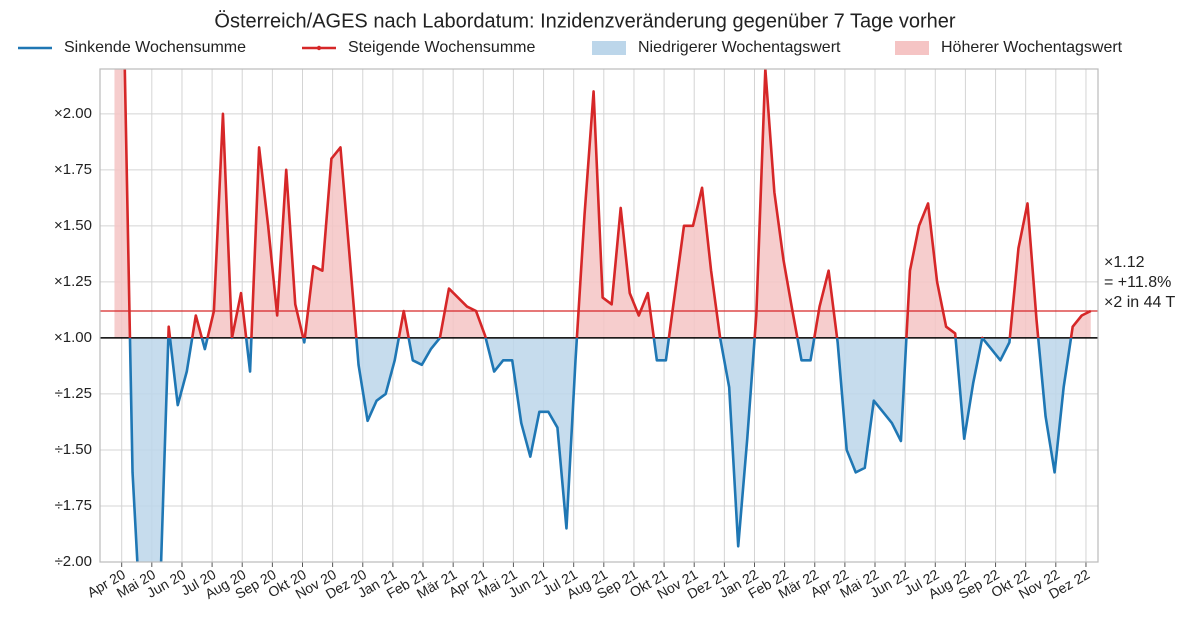  I want to click on y-tick-label: ÷2.00, so click(73, 561).